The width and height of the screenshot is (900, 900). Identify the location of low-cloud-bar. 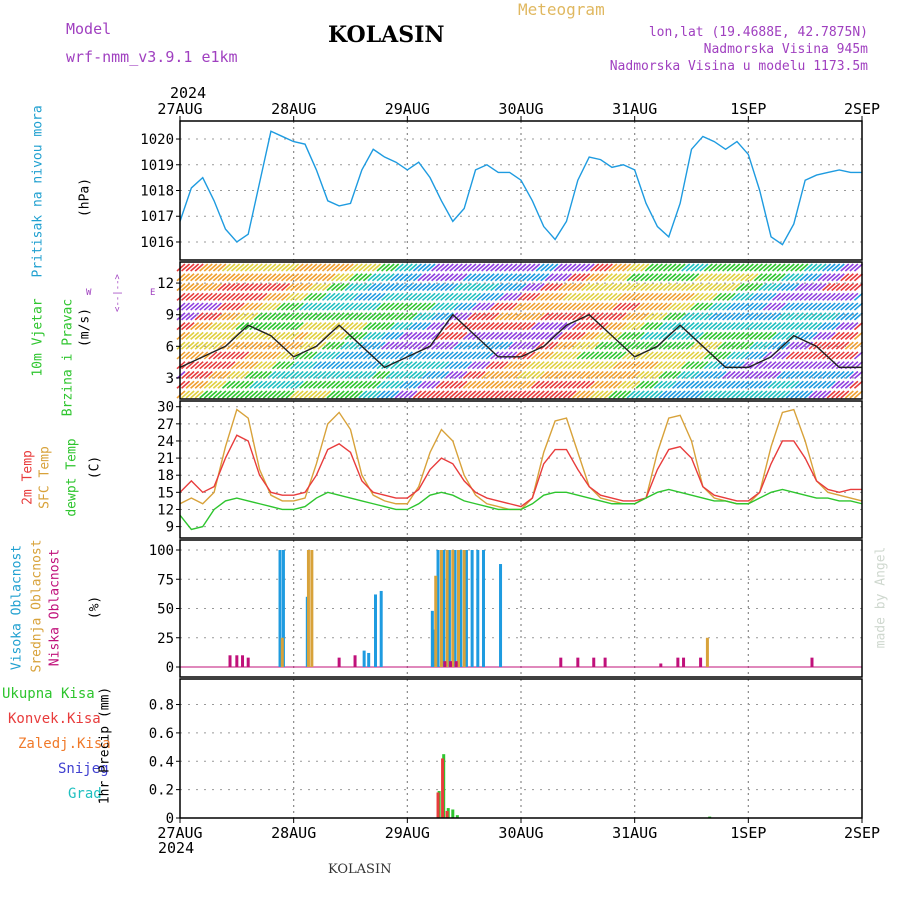
(684, 662).